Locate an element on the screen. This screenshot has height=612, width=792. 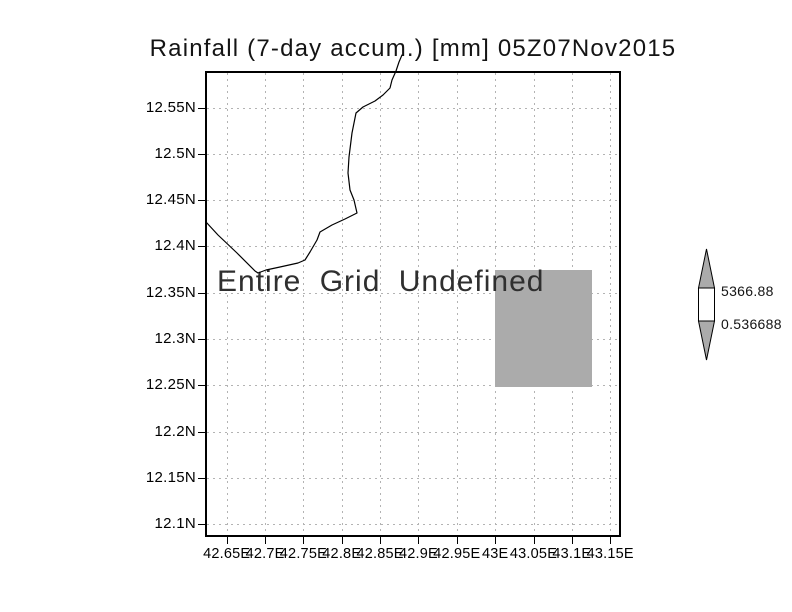
y-tick-label: 12.5N is located at coordinates (175, 153).